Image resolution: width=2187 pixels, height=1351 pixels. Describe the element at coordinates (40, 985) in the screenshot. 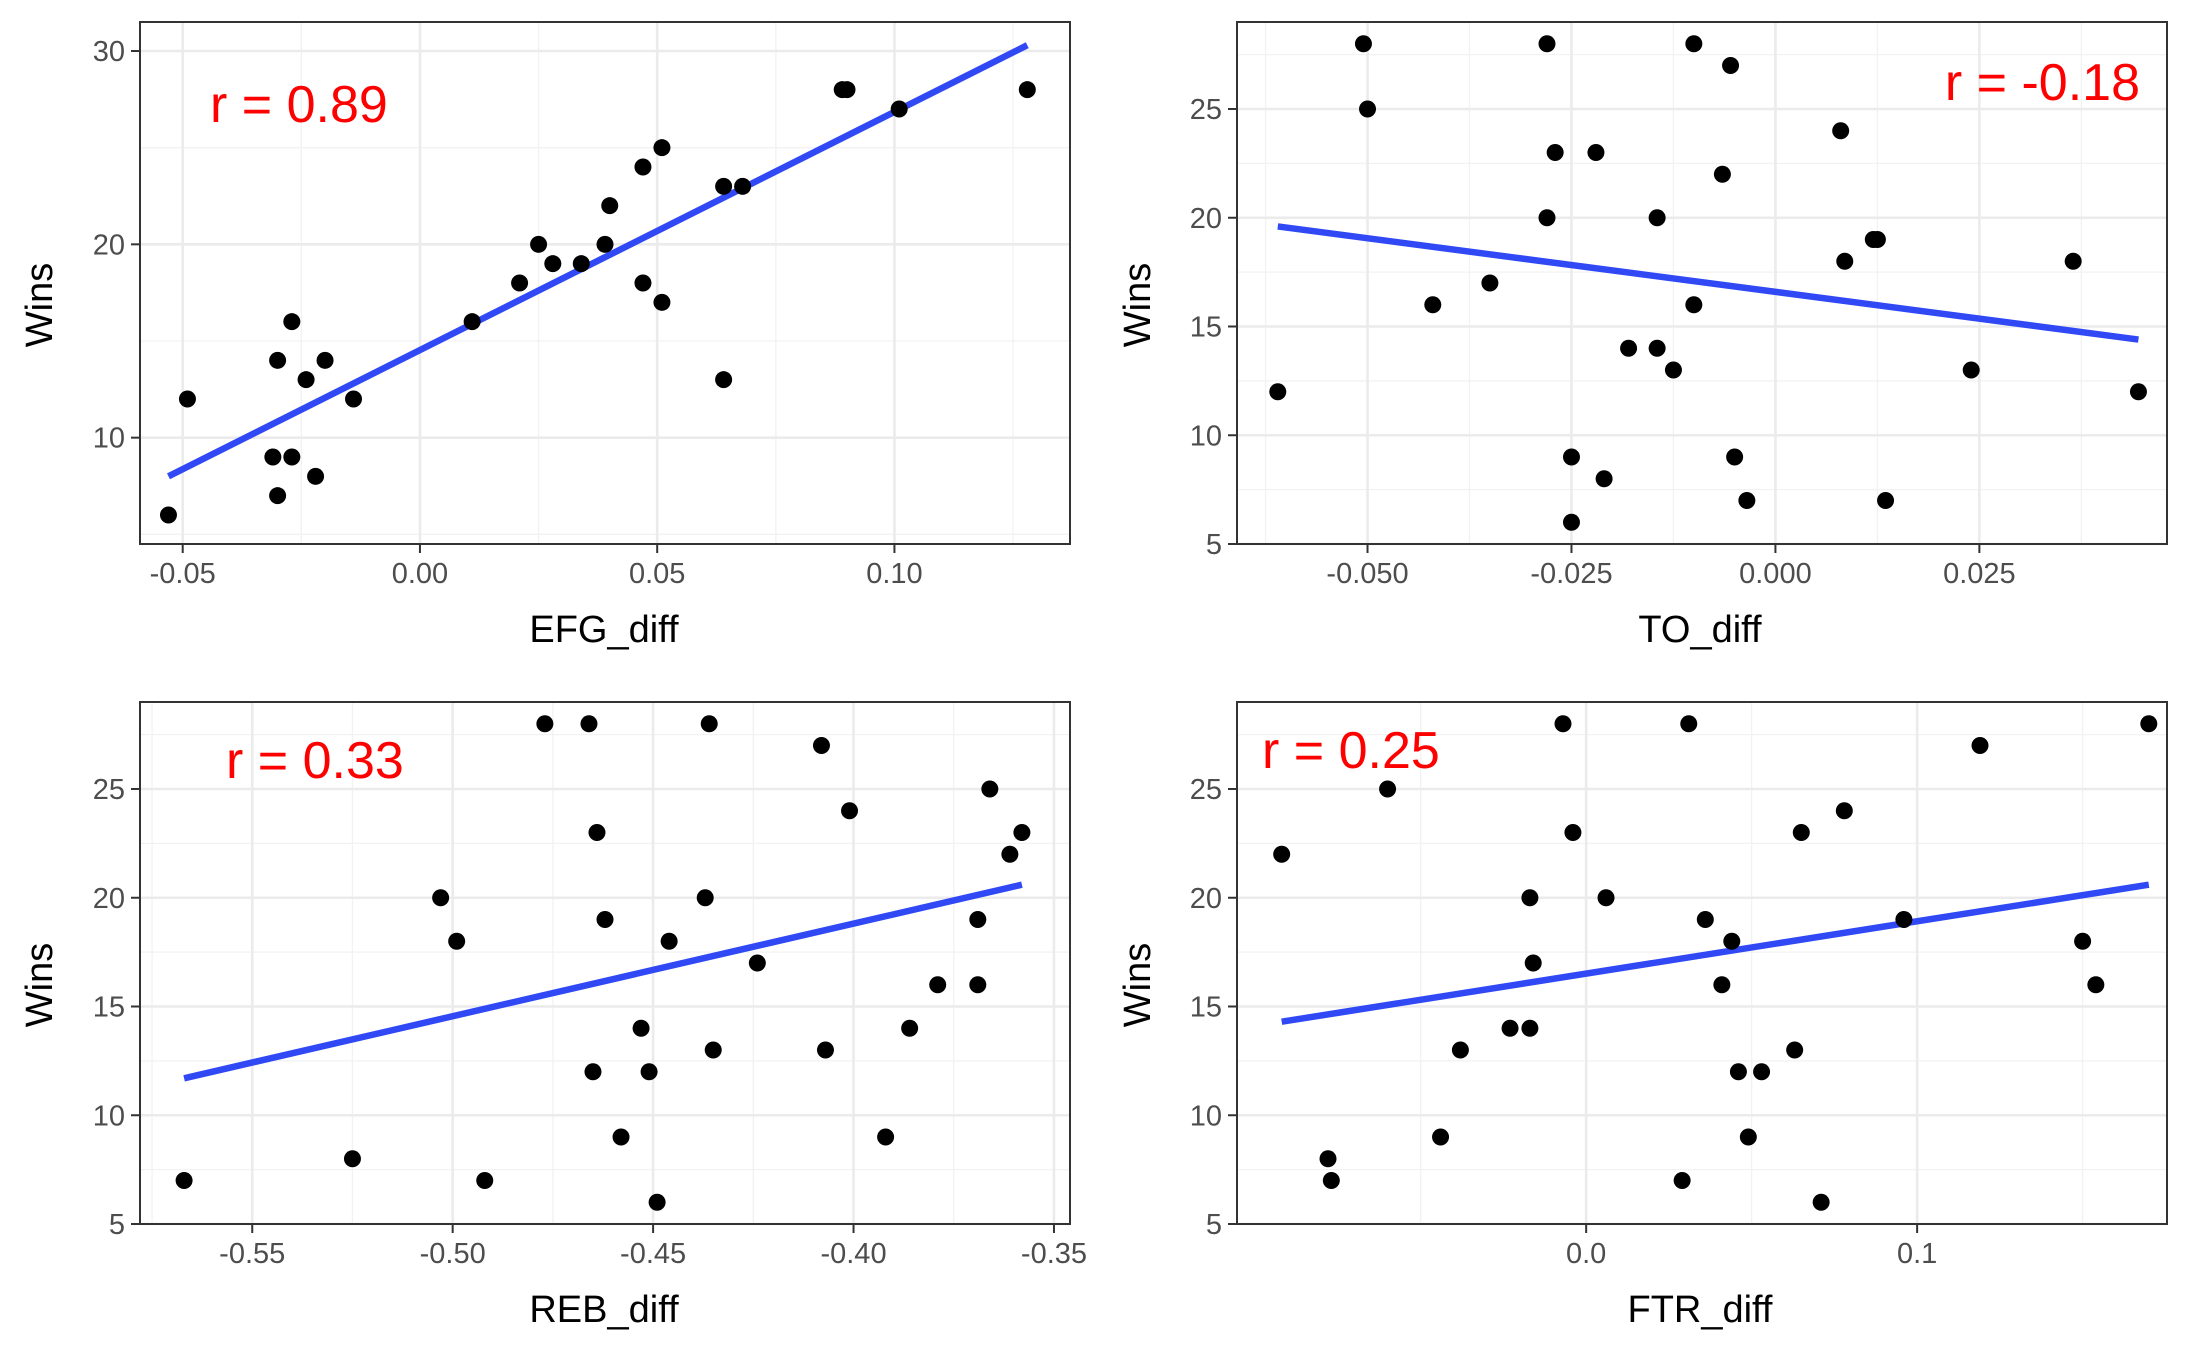

I see `reb-diff-ylabel: Wins` at that location.